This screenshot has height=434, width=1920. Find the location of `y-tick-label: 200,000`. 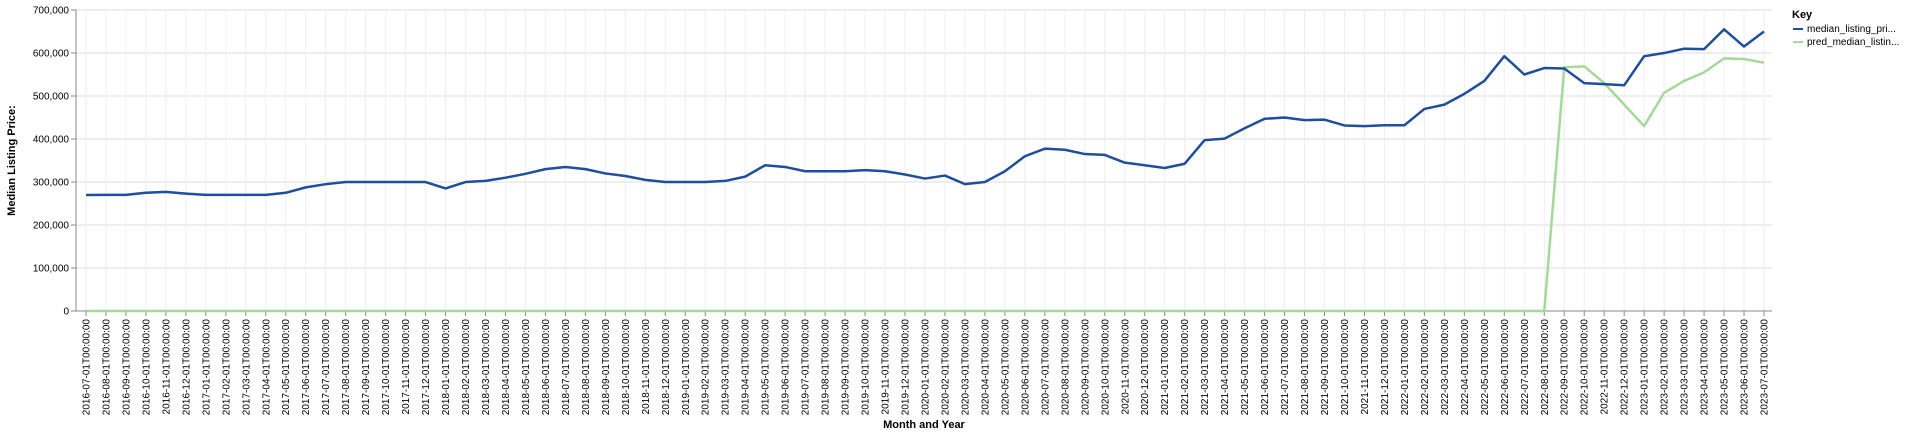

y-tick-label: 200,000 is located at coordinates (51, 226).